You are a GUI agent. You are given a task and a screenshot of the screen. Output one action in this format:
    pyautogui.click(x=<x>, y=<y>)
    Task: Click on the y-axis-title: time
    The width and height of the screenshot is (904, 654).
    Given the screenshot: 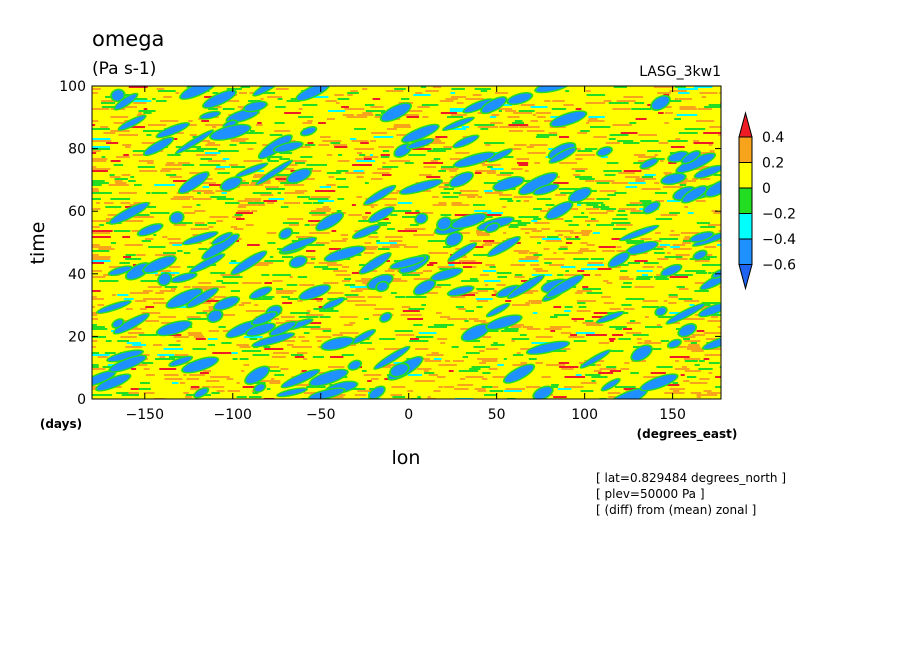 What is the action you would take?
    pyautogui.click(x=38, y=243)
    